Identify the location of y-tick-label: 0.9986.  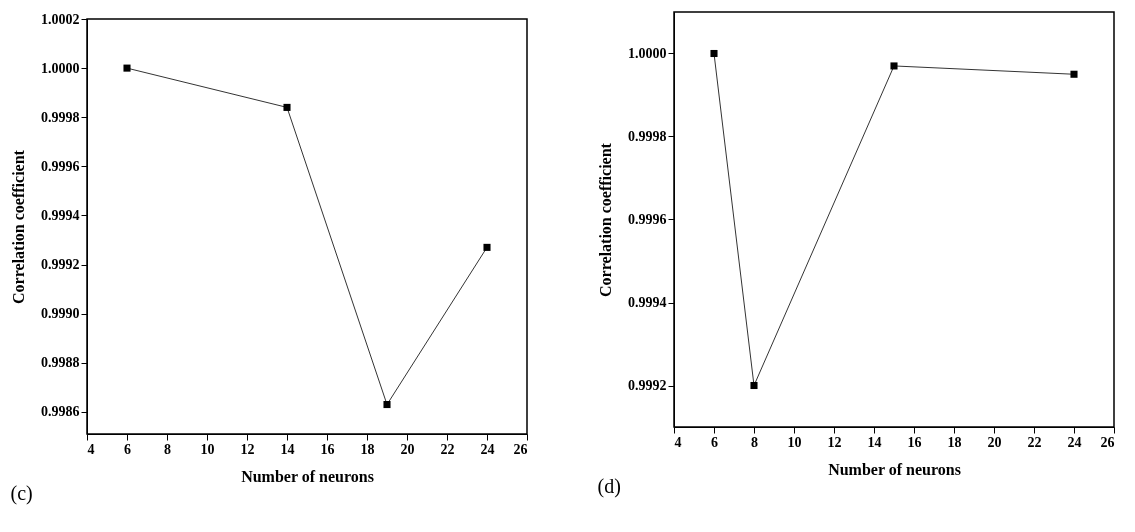
(60, 412).